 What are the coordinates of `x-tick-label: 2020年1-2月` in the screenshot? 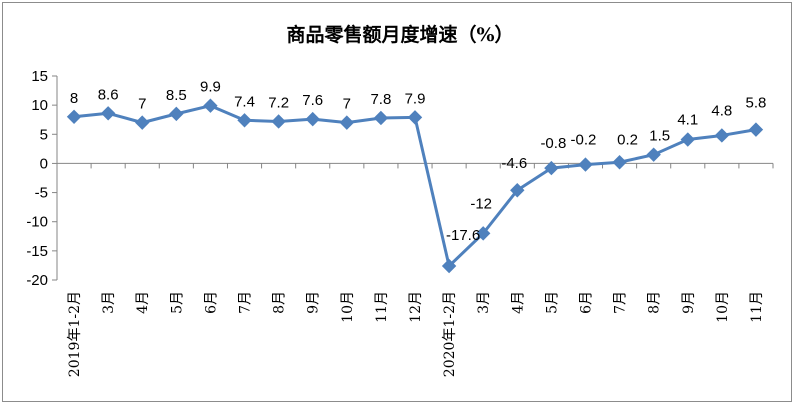 It's located at (450, 334).